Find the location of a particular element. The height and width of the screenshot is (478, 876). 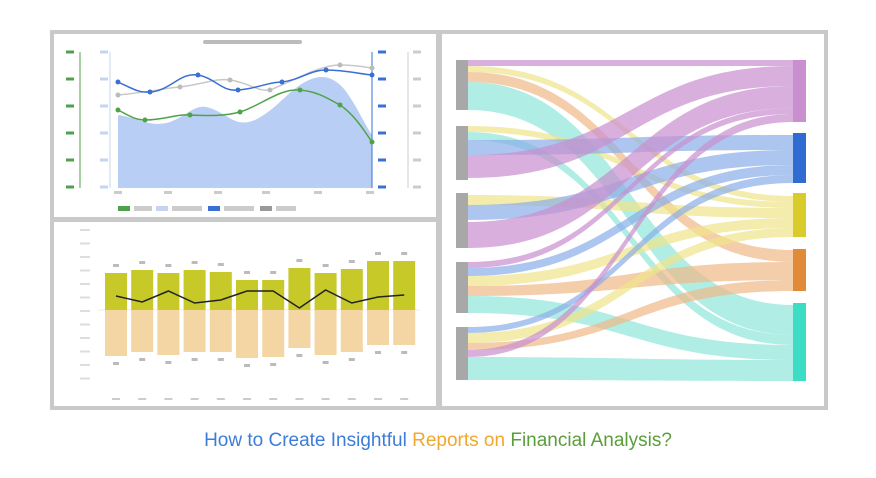

area is located at coordinates (245, 132).